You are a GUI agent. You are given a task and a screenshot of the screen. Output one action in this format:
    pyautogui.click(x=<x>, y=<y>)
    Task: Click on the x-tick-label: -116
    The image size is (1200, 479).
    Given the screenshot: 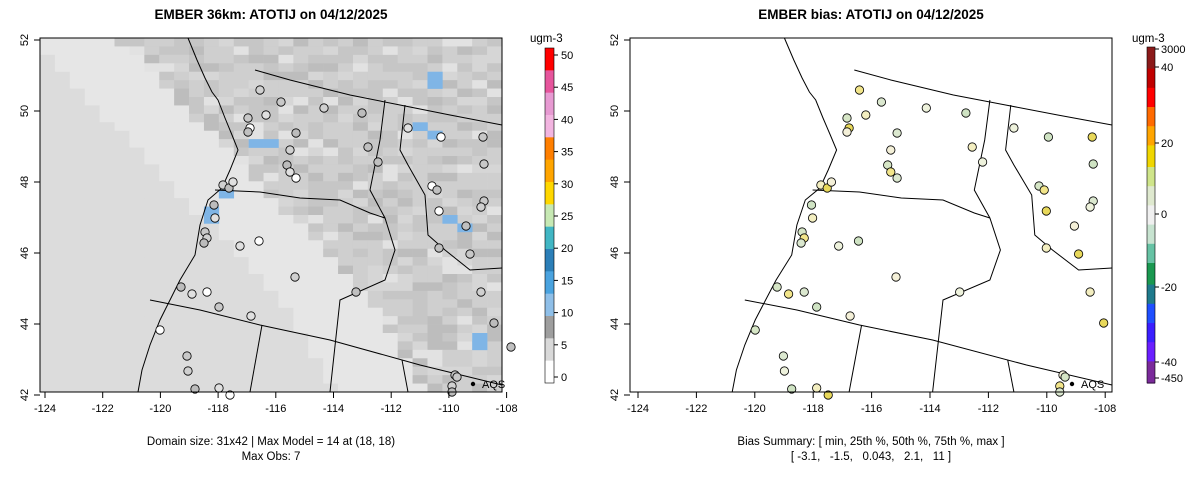 What is the action you would take?
    pyautogui.click(x=275, y=409)
    